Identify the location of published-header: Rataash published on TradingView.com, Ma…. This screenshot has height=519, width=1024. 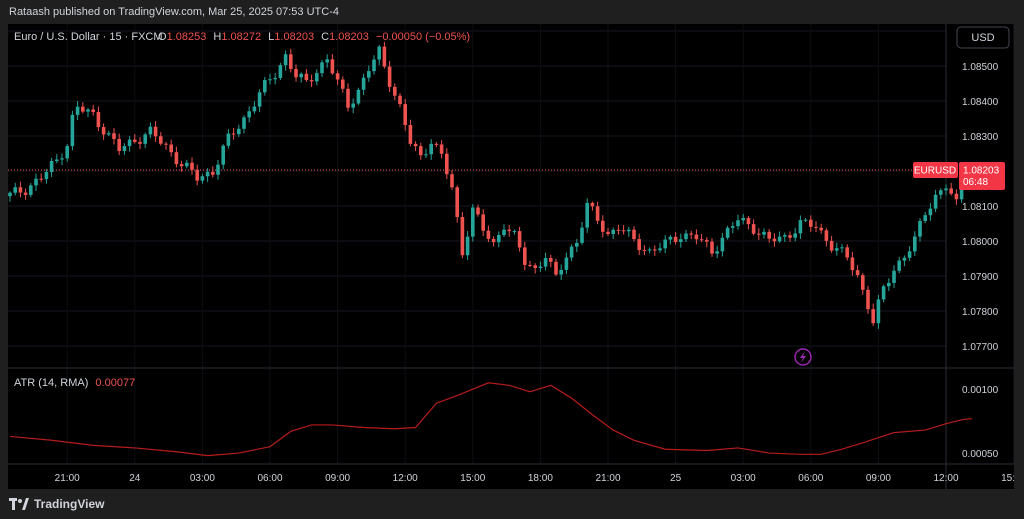
(512, 12).